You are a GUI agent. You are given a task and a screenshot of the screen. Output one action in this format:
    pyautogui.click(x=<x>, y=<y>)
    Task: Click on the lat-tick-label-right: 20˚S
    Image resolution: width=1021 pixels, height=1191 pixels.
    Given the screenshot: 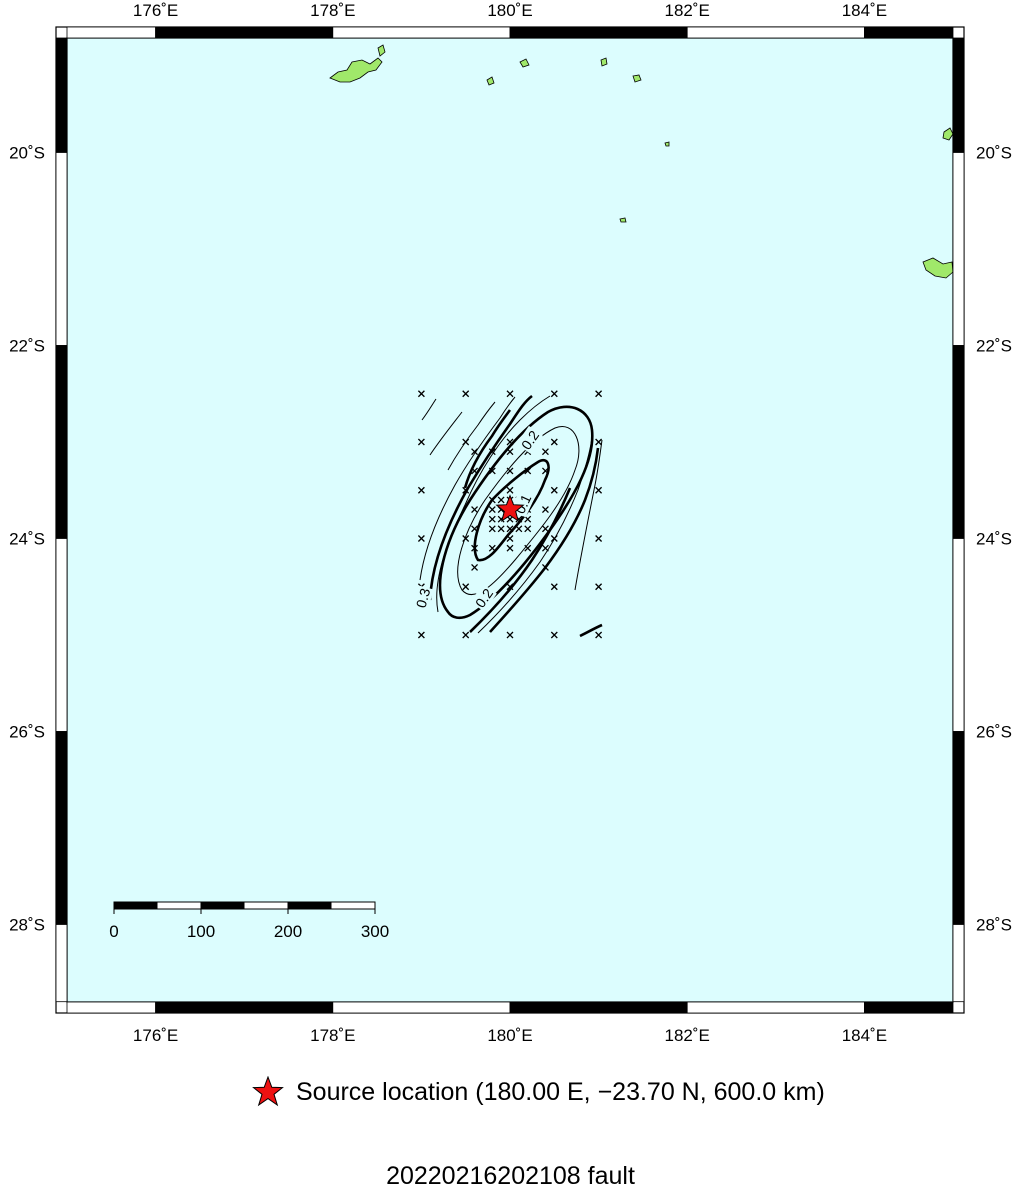 What is the action you would take?
    pyautogui.click(x=994, y=153)
    